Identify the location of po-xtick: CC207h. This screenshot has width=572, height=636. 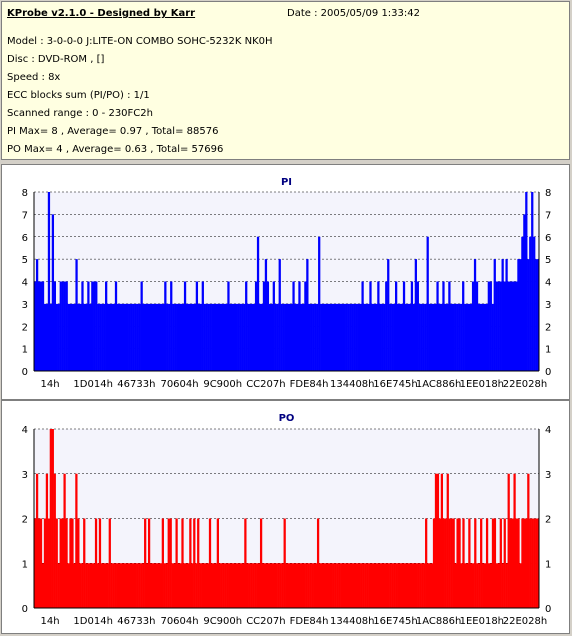
(265, 621).